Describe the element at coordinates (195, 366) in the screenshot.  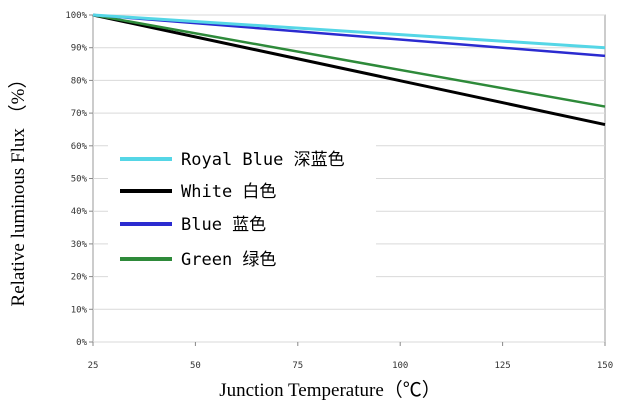
I see `x-tick-label: 50` at that location.